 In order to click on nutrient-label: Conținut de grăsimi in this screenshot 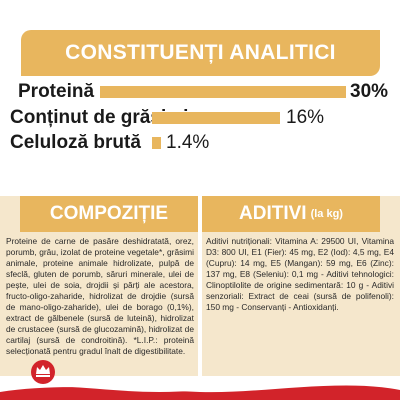, I will do `click(99, 117)`.